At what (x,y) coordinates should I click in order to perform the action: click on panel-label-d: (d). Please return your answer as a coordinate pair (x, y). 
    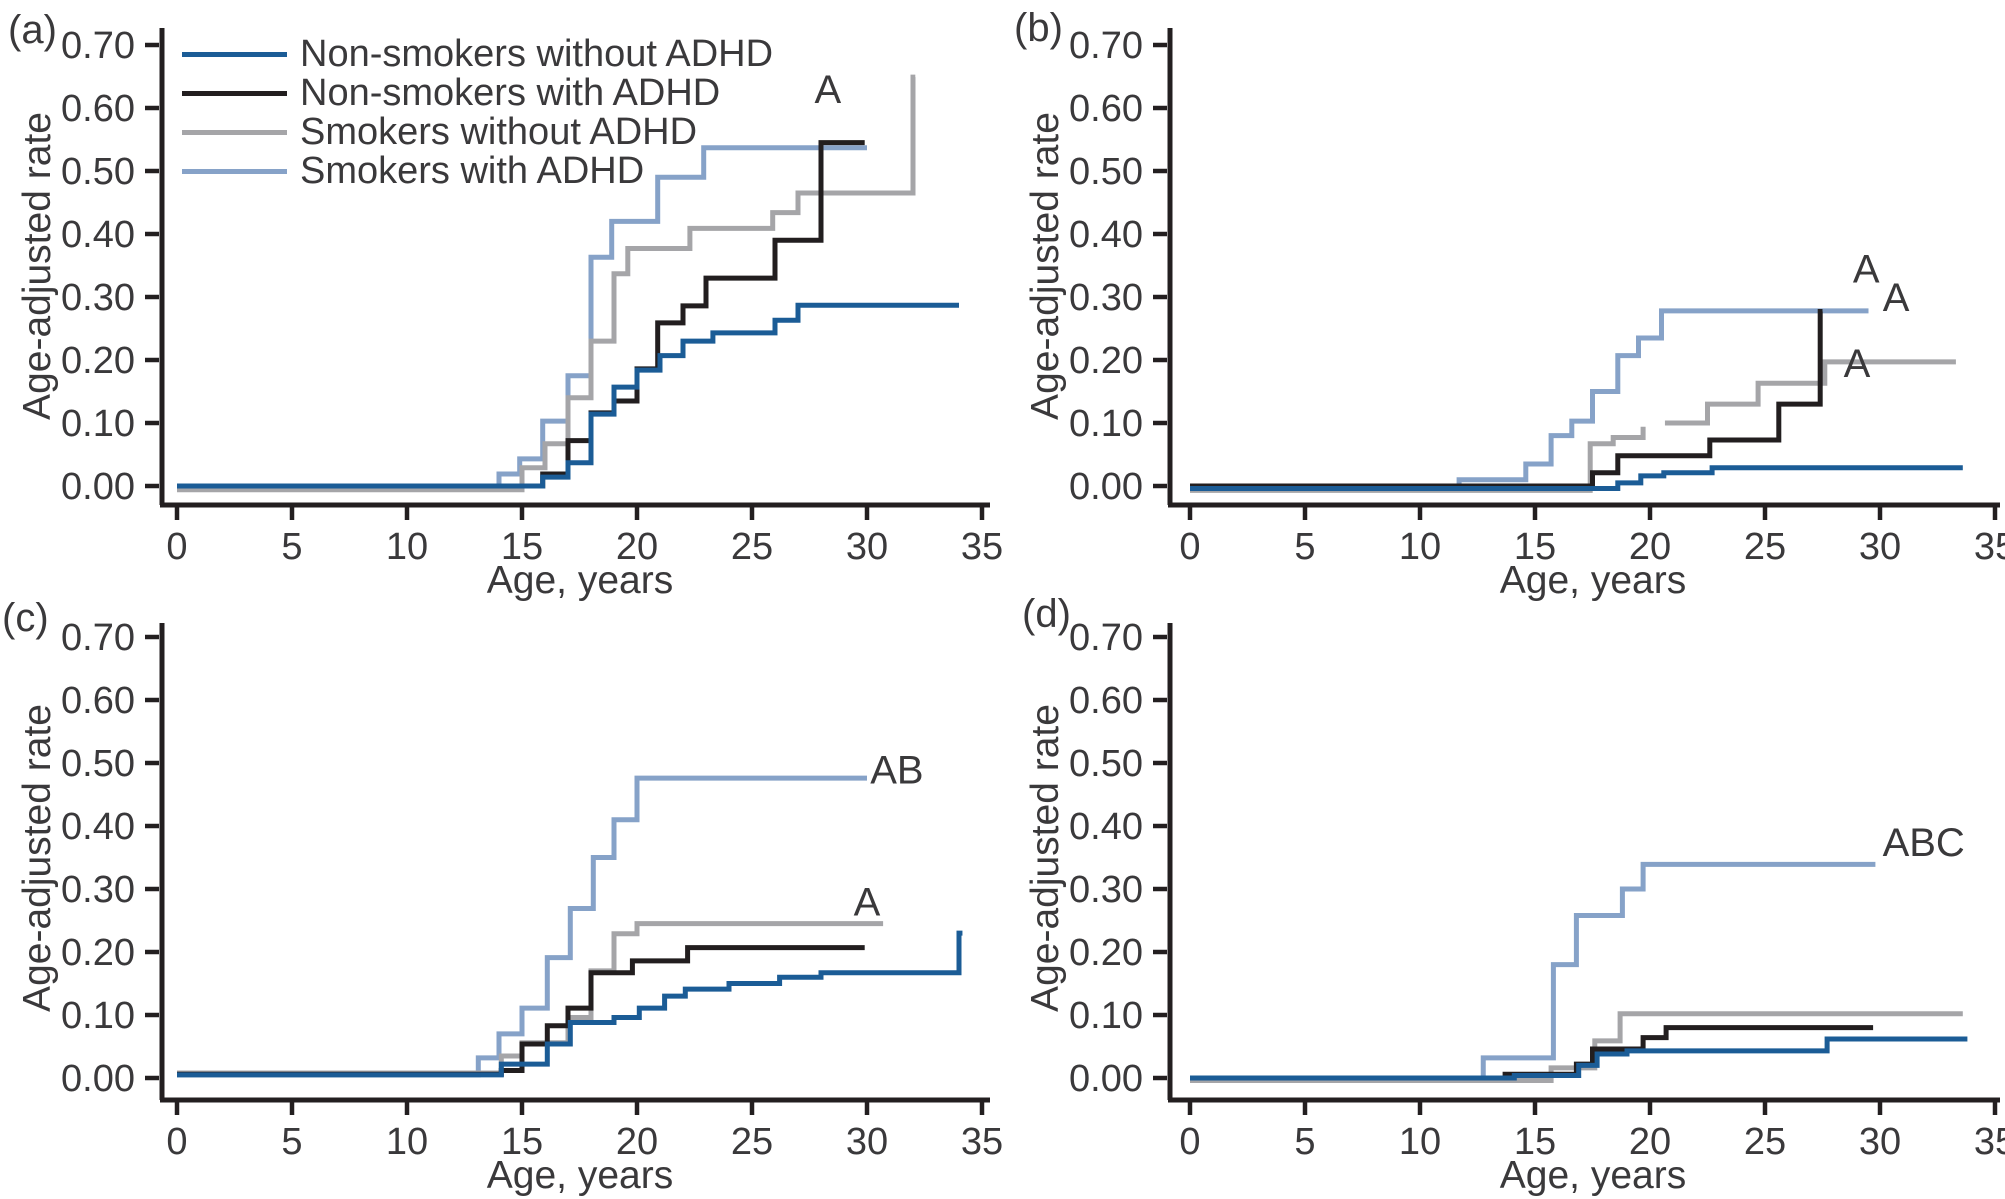
    Looking at the image, I should click on (1046, 614).